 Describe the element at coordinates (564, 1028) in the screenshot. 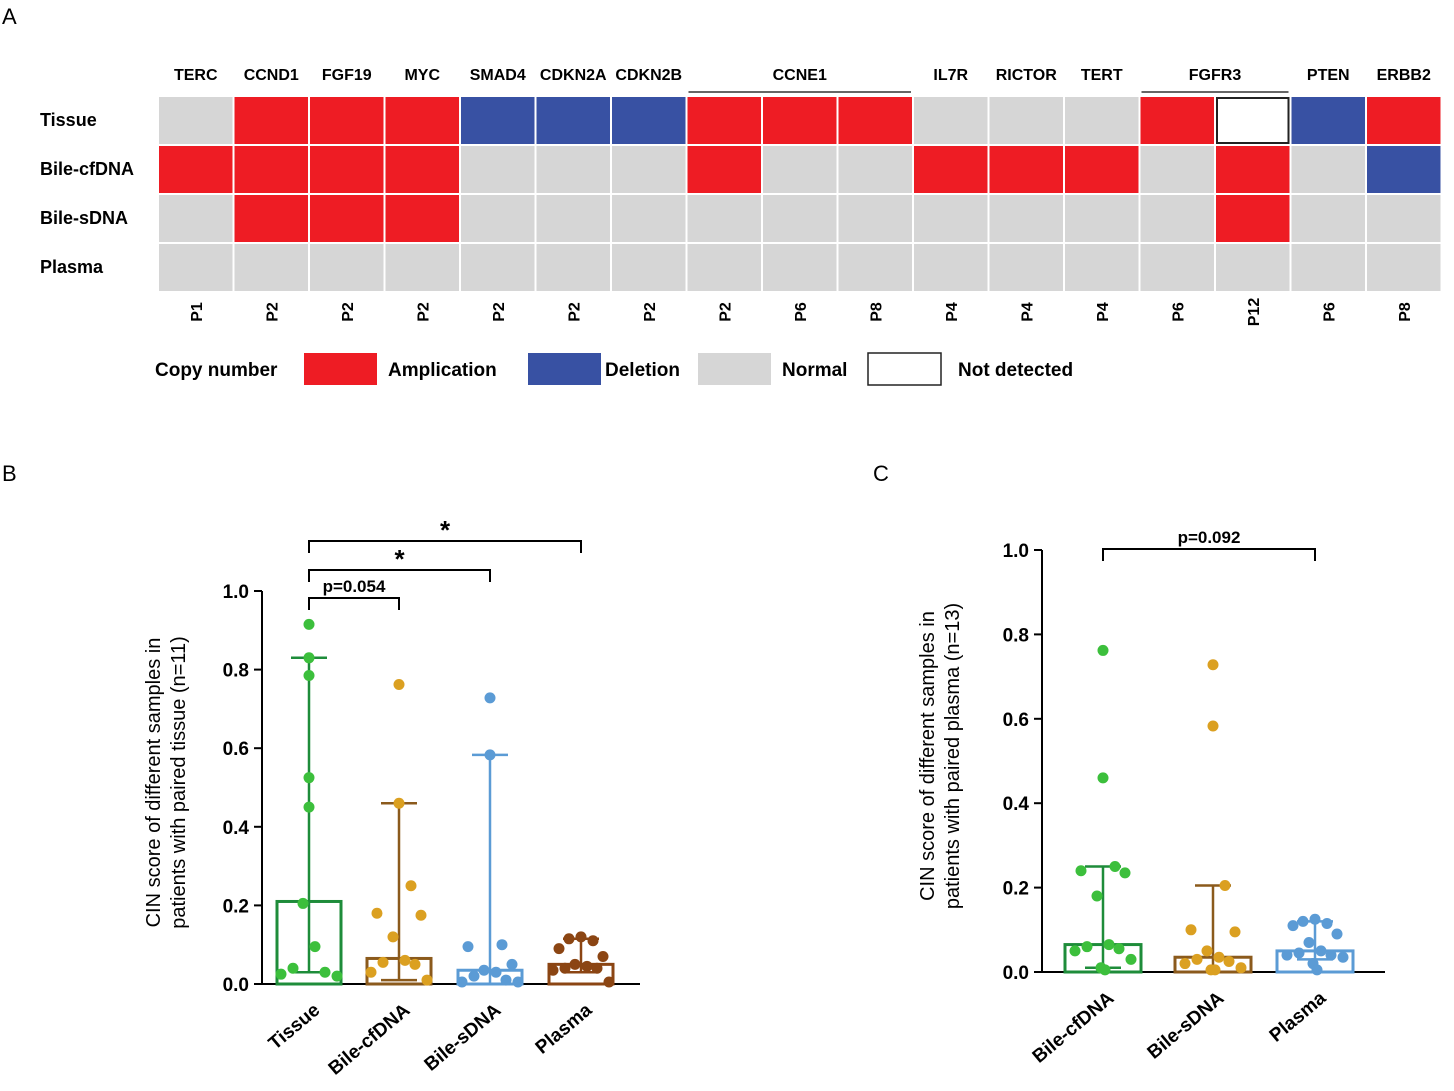

I see `category-label-plasma: Plasma` at that location.